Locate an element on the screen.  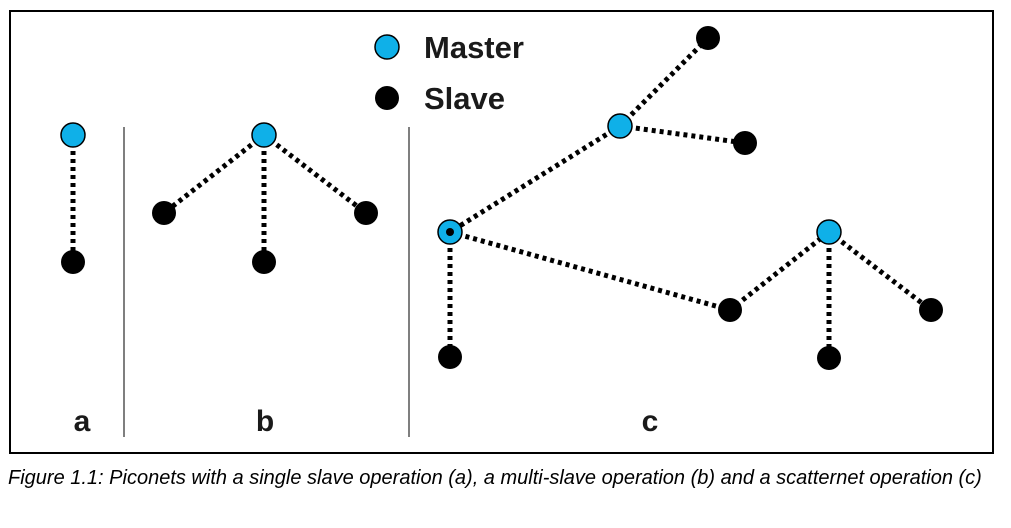
legend-master-label: Master is located at coordinates (474, 47).